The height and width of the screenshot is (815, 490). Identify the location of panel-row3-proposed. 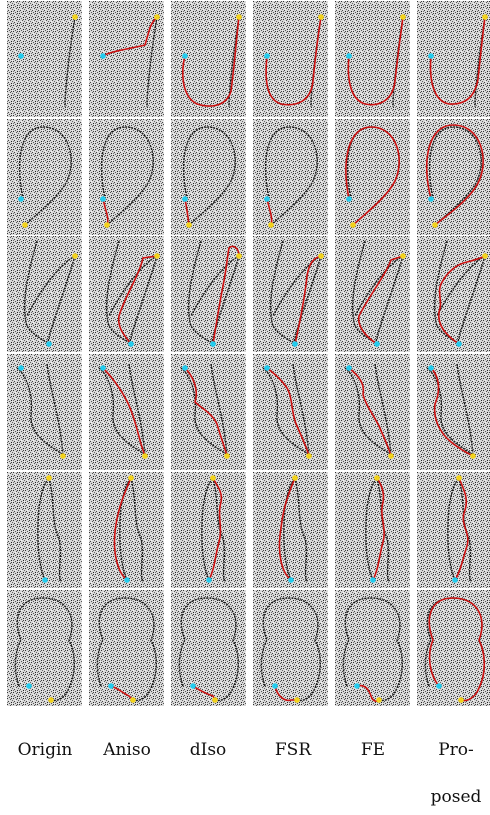
(453, 294).